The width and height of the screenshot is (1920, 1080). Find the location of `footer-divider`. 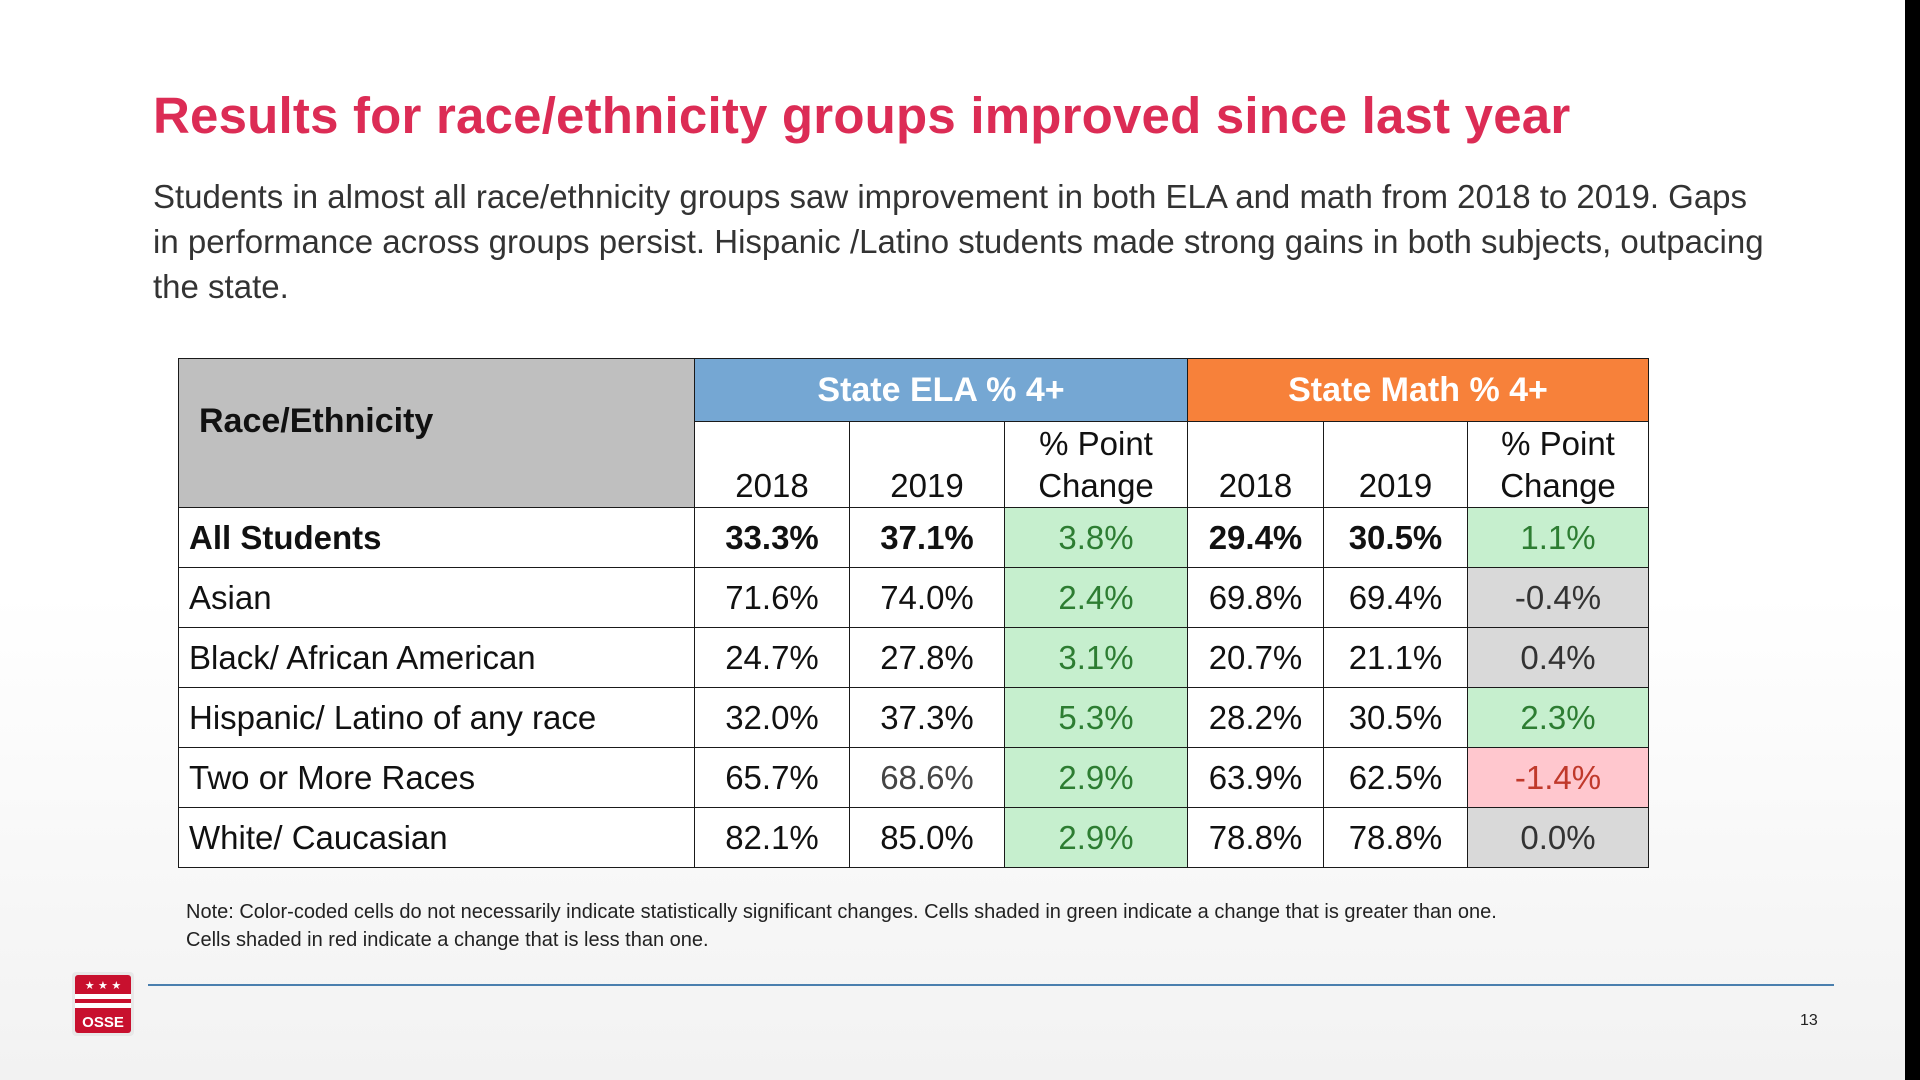

footer-divider is located at coordinates (991, 985).